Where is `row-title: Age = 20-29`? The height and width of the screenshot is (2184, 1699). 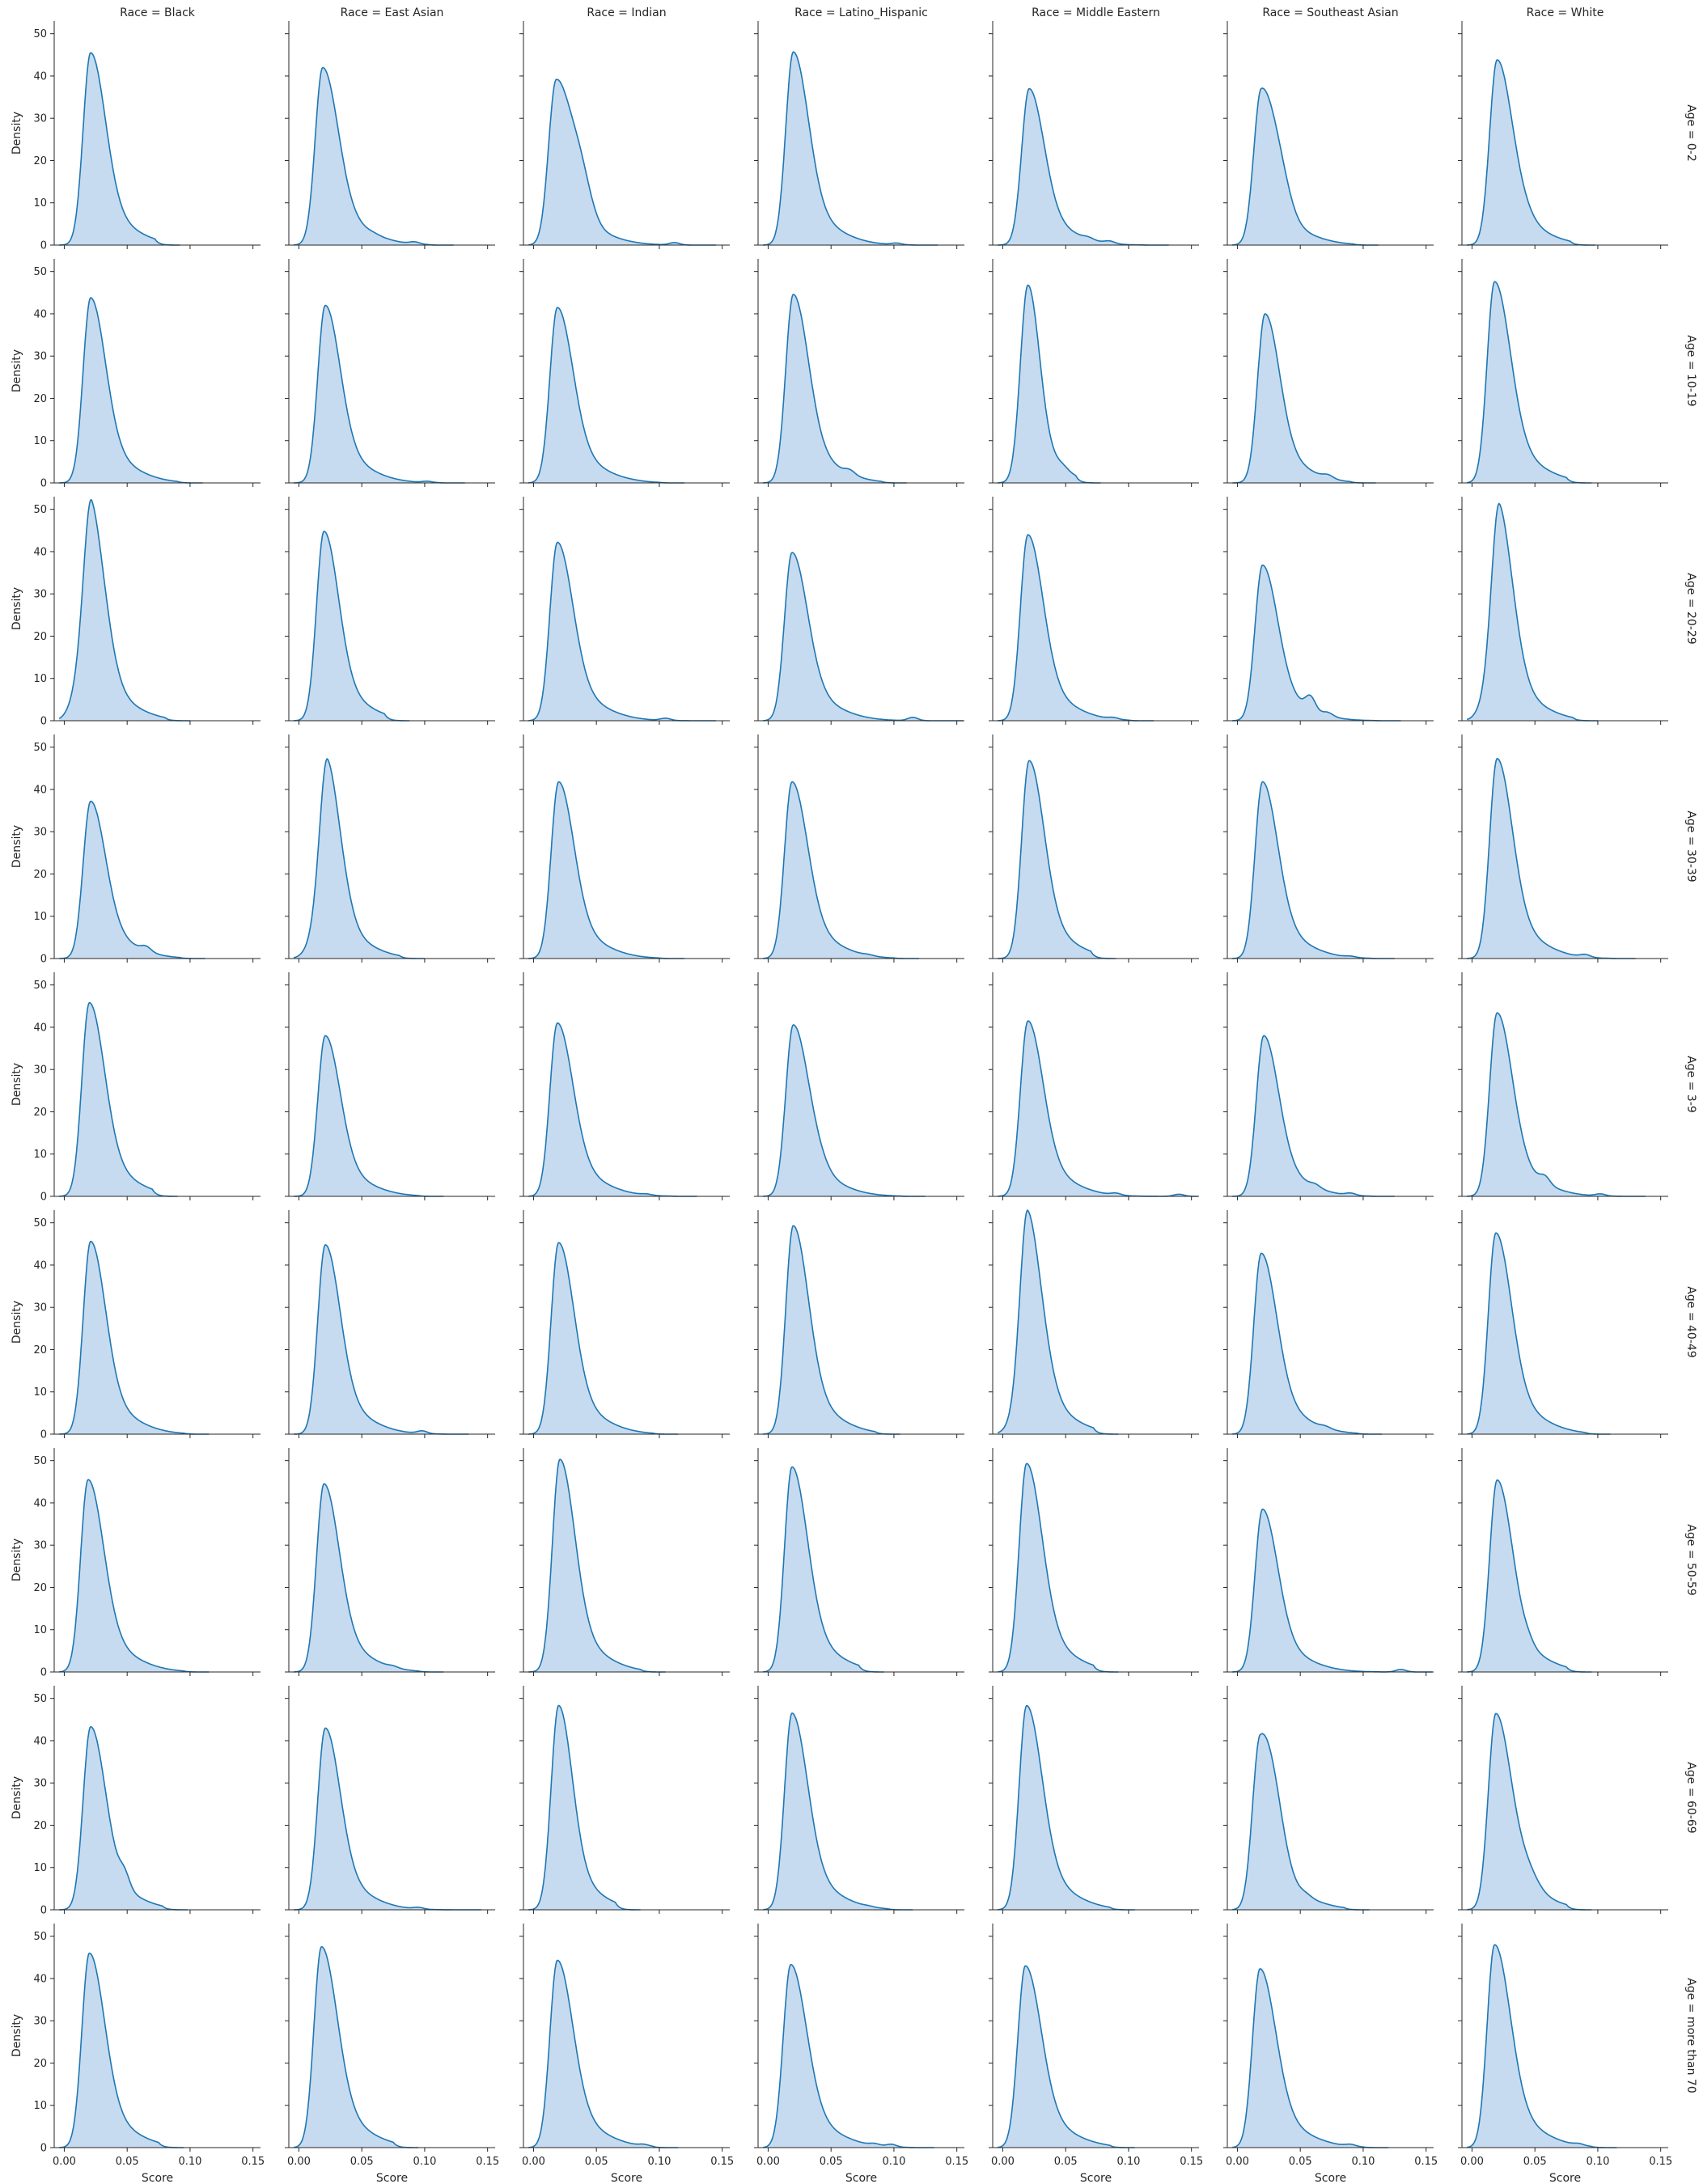 row-title: Age = 20-29 is located at coordinates (1690, 608).